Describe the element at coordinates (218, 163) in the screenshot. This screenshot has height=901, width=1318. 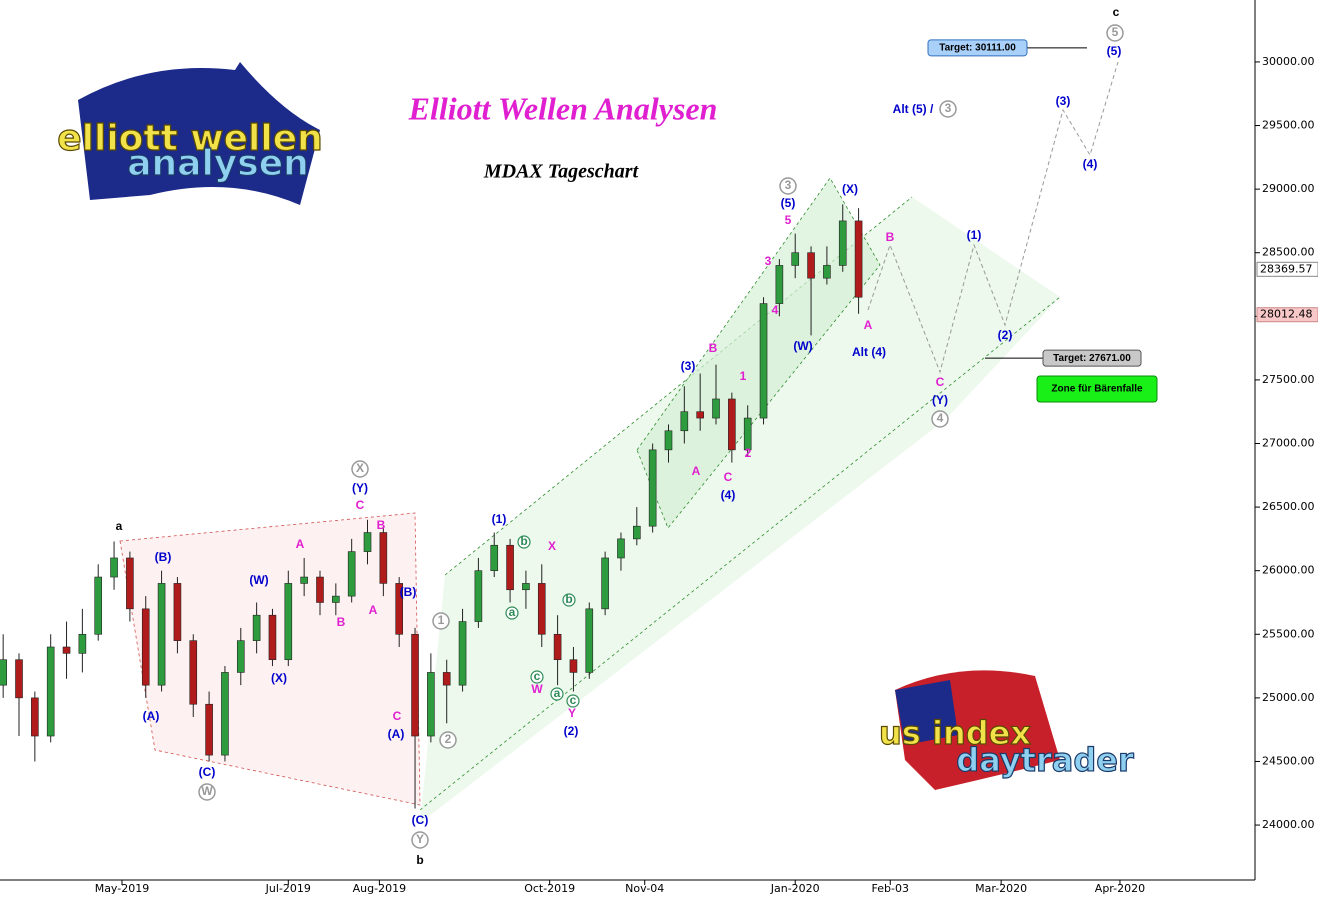
I see `logo-text: analysen` at that location.